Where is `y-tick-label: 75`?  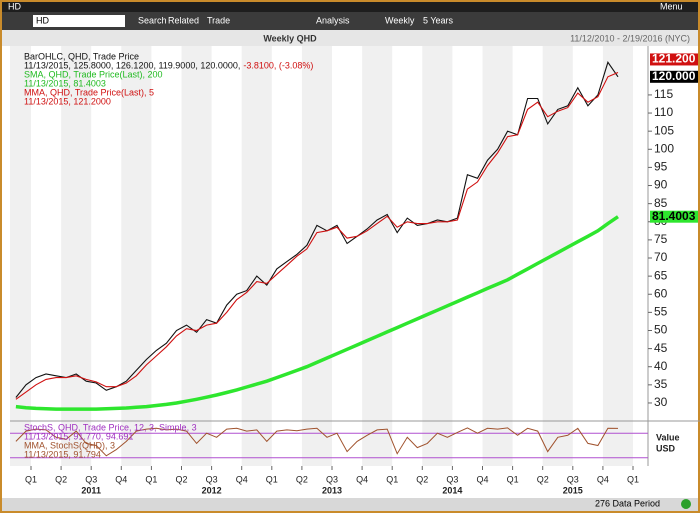 y-tick-label: 75 is located at coordinates (661, 239).